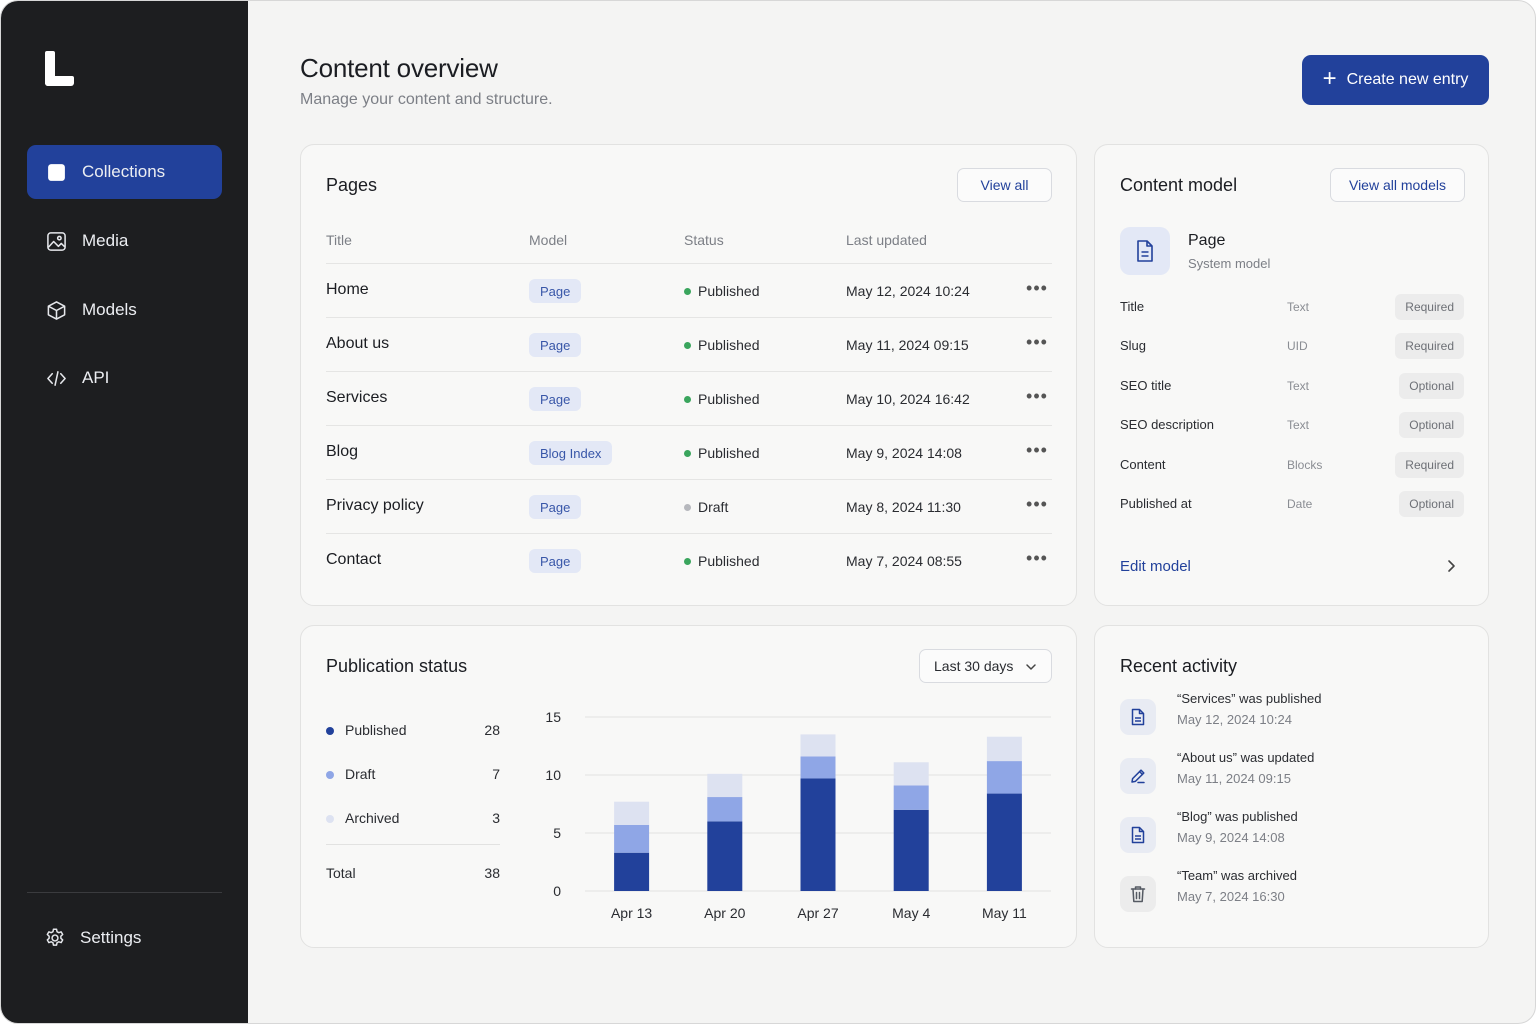 This screenshot has height=1024, width=1536. I want to click on activity-text: “Blog” was published, so click(1237, 816).